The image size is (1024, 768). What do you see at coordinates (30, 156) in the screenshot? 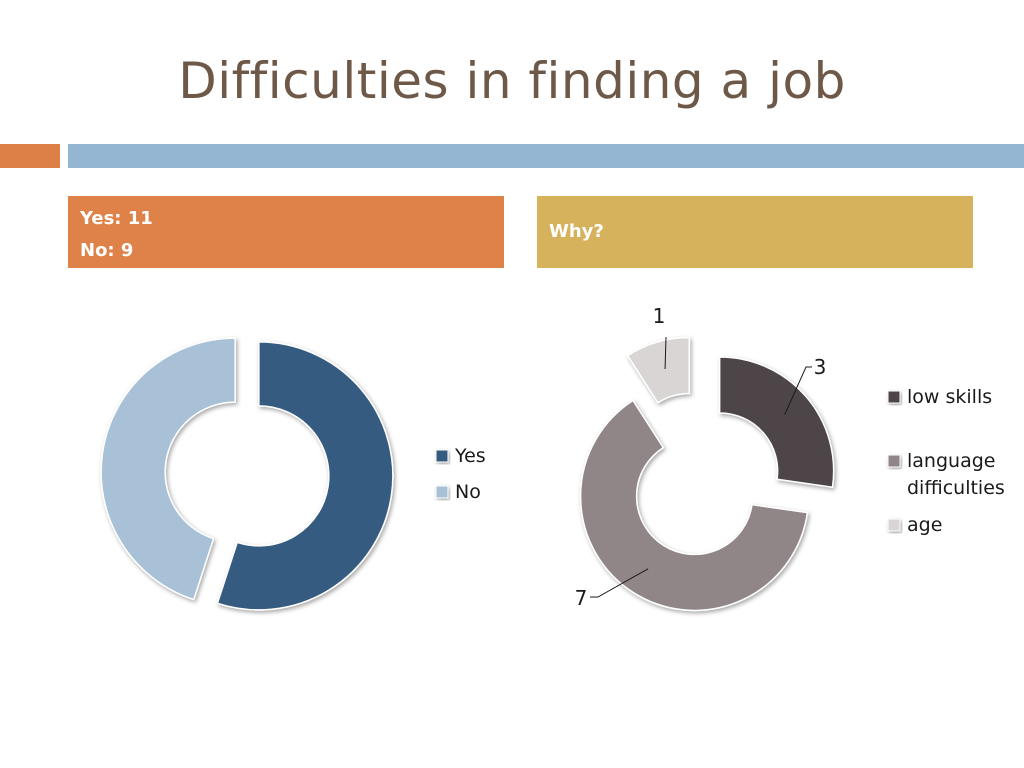
I see `accent-band-orange` at bounding box center [30, 156].